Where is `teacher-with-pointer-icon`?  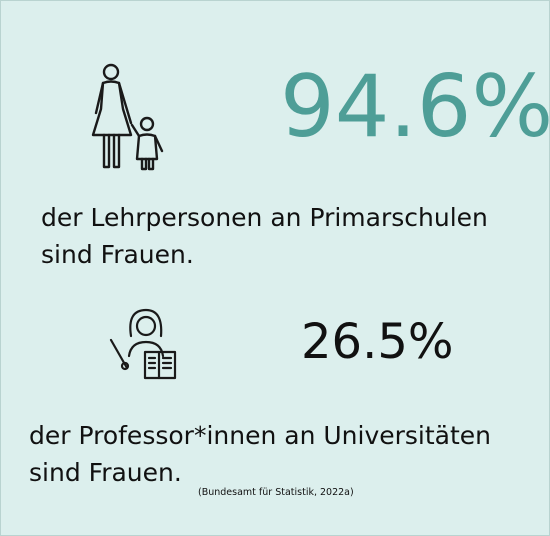
teacher-with-pointer-icon is located at coordinates (143, 344).